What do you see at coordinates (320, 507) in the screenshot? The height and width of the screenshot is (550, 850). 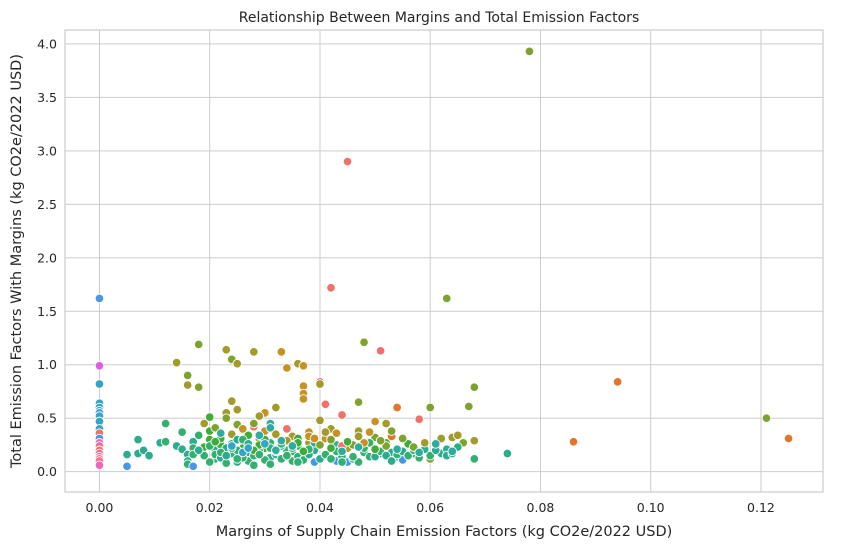 I see `x-tick-label: 0.04` at bounding box center [320, 507].